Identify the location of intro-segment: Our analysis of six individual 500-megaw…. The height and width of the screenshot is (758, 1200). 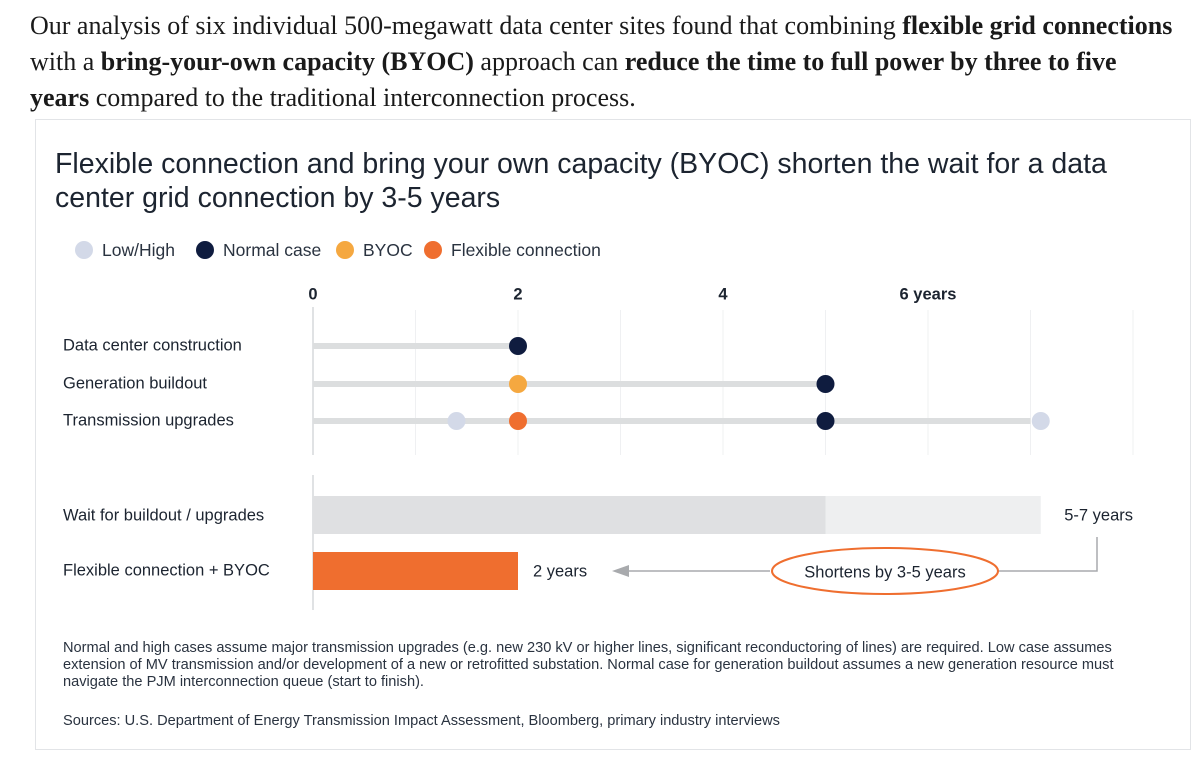
(466, 25).